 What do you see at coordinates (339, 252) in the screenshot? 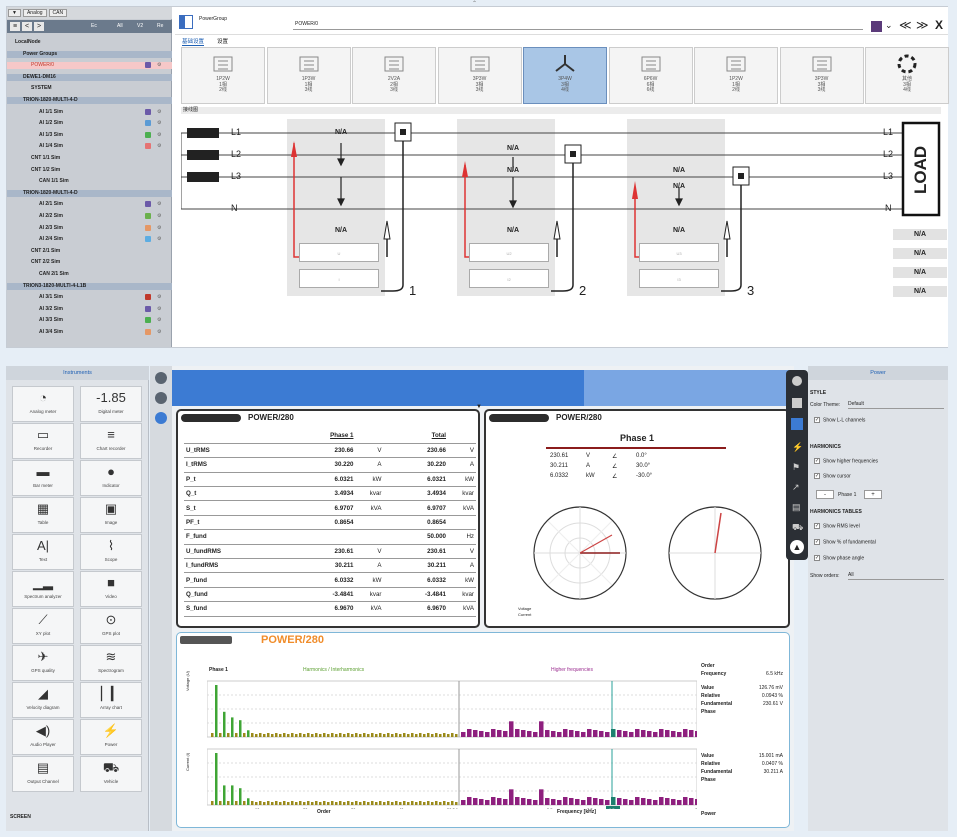
I see `meter1-u-box: U` at bounding box center [339, 252].